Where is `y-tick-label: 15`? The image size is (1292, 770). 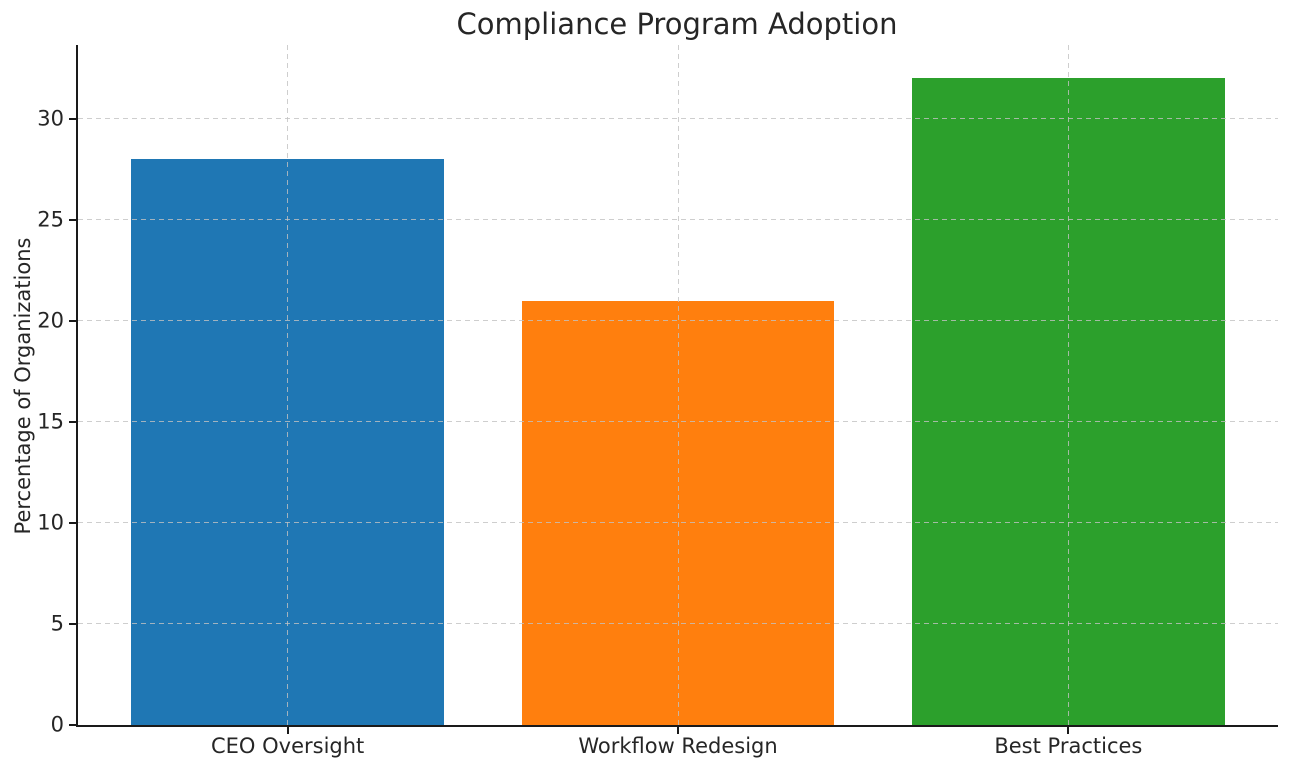
y-tick-label: 15 is located at coordinates (50, 421).